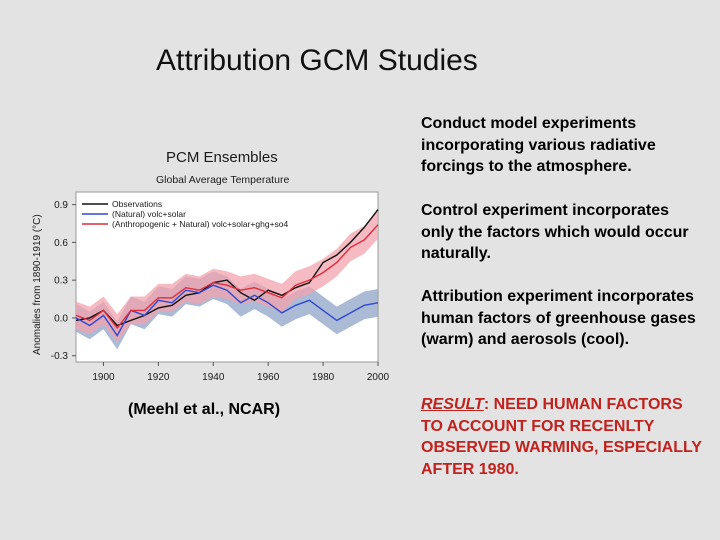  What do you see at coordinates (317, 60) in the screenshot?
I see `slide-title: Attribution GCM Studies` at bounding box center [317, 60].